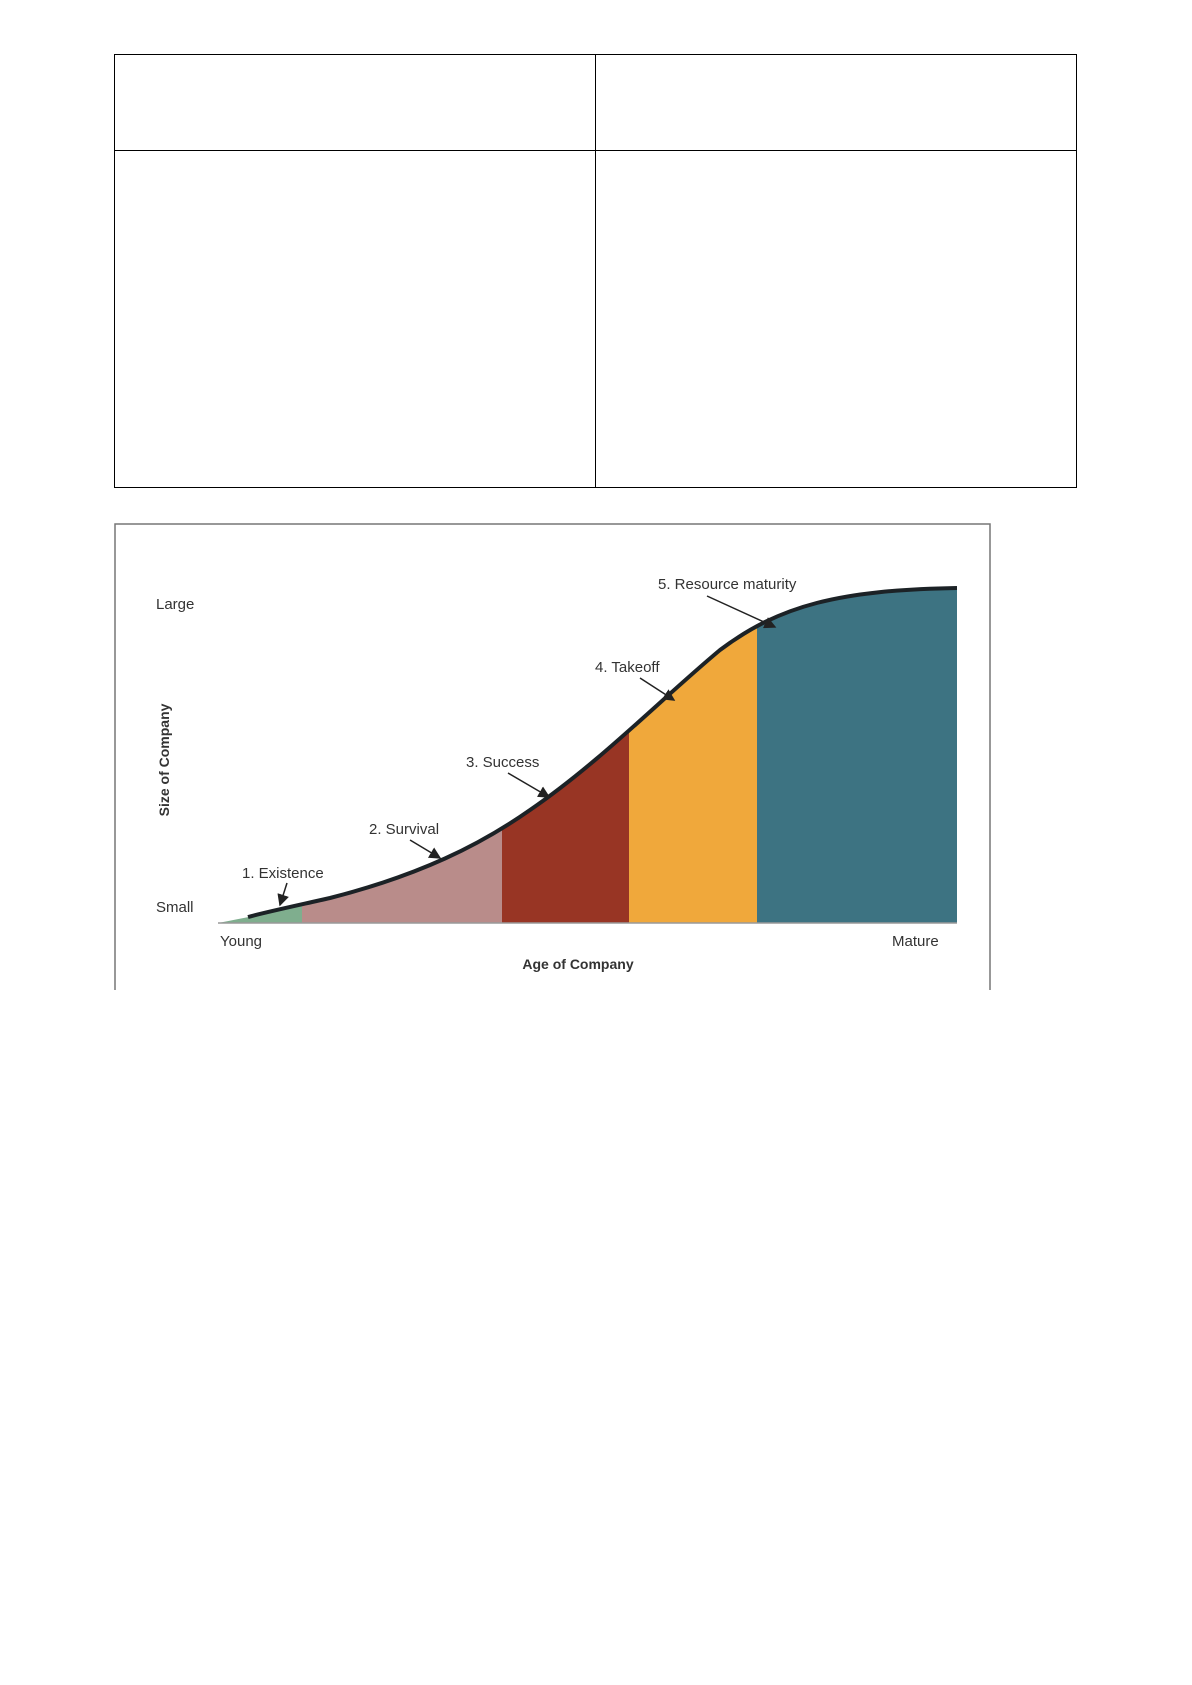  I want to click on x-low-label: Young, so click(241, 941).